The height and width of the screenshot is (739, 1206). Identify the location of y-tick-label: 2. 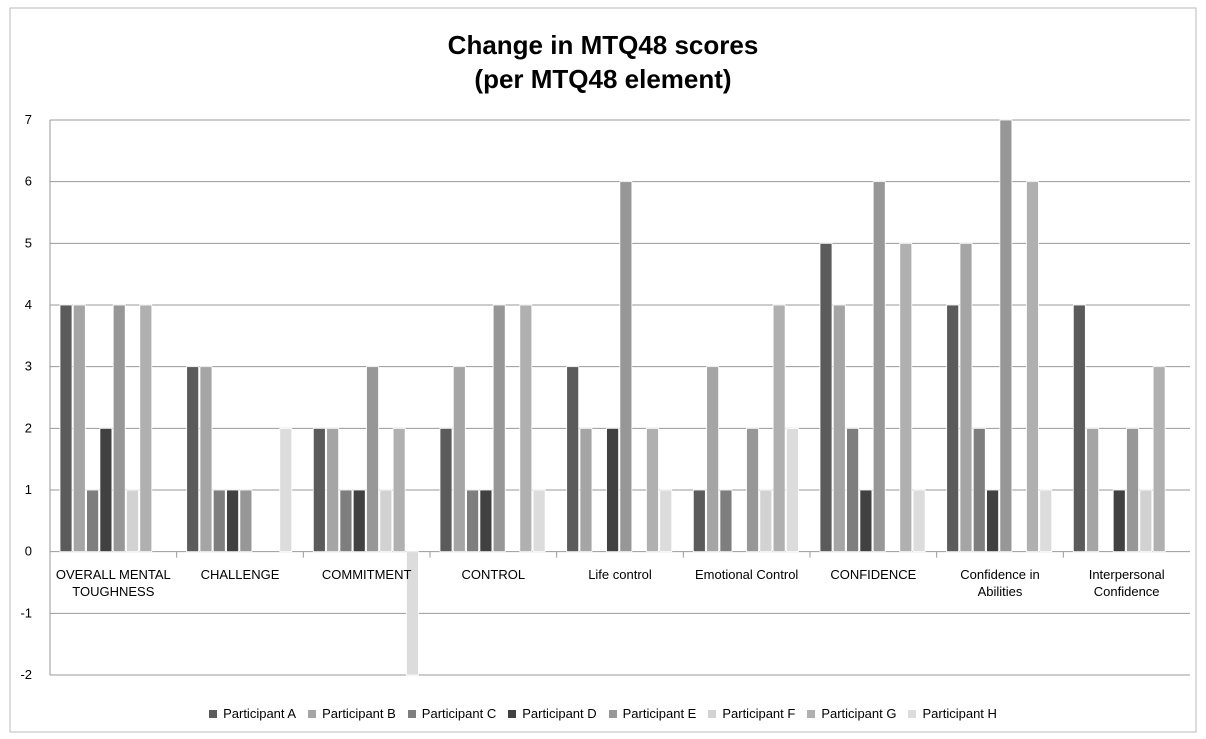
(28, 427).